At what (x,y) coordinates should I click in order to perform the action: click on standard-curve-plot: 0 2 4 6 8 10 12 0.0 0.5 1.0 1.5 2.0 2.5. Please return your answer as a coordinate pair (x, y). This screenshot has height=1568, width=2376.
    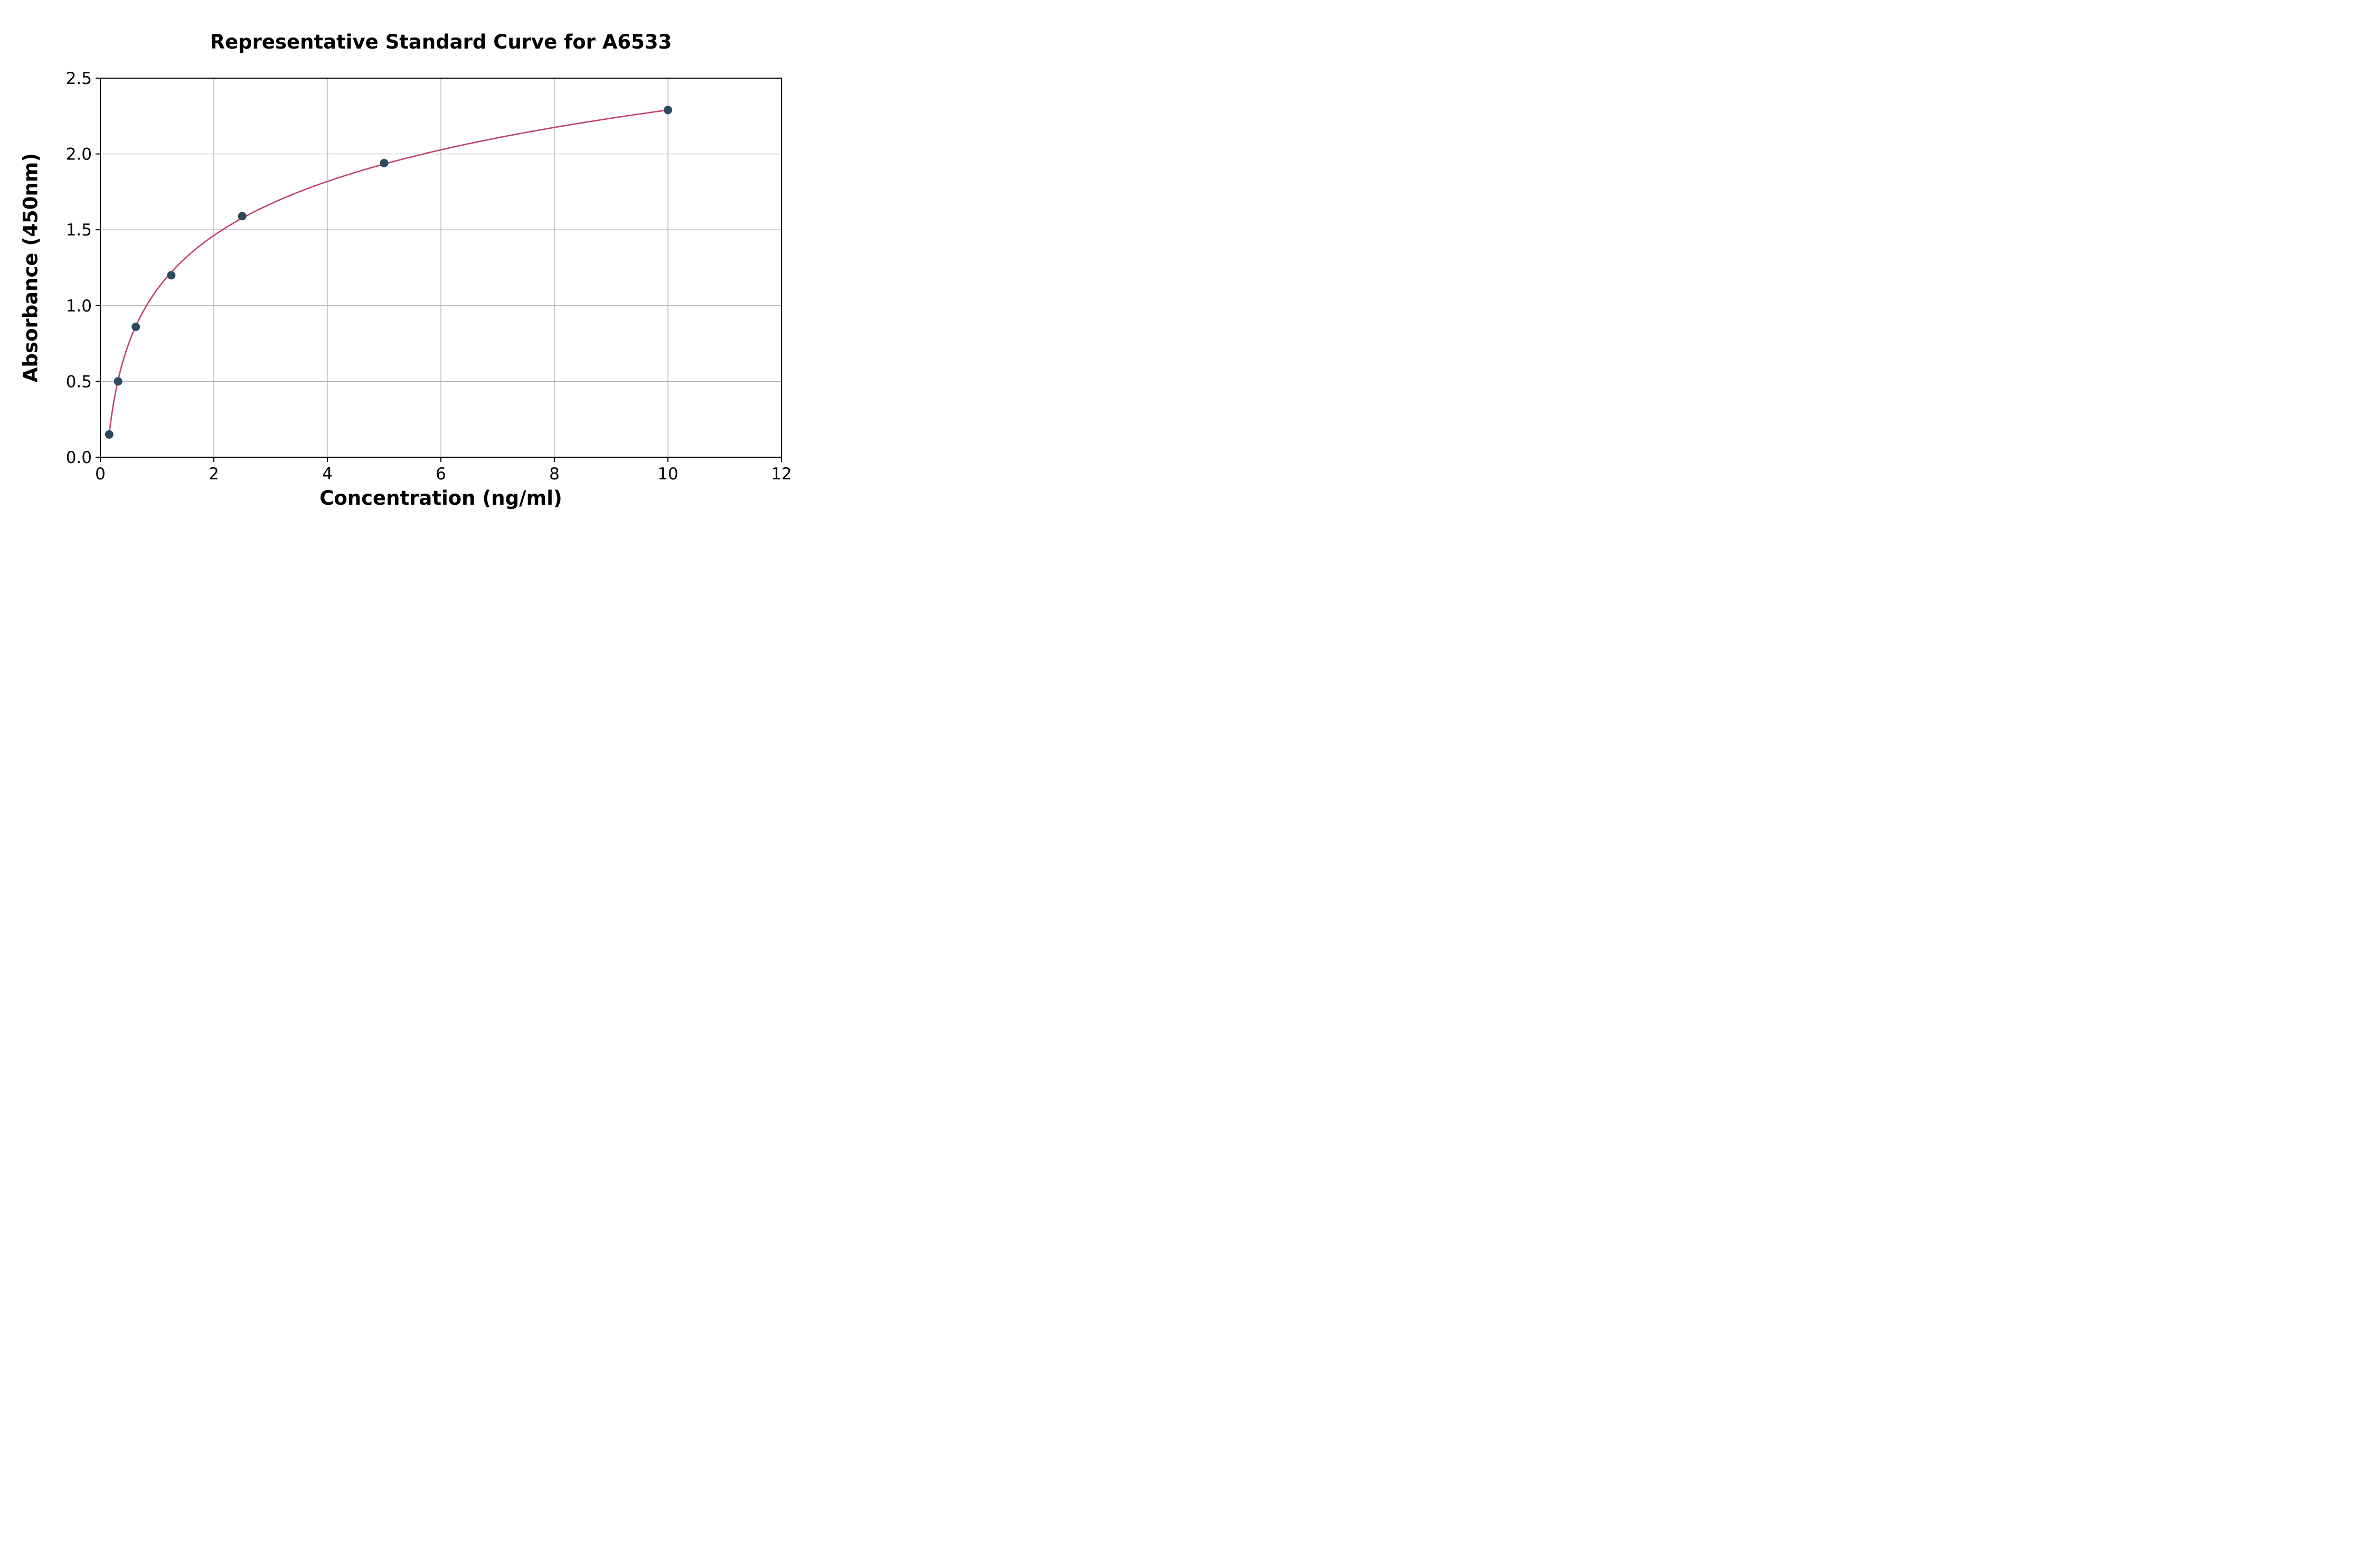
    Looking at the image, I should click on (429, 276).